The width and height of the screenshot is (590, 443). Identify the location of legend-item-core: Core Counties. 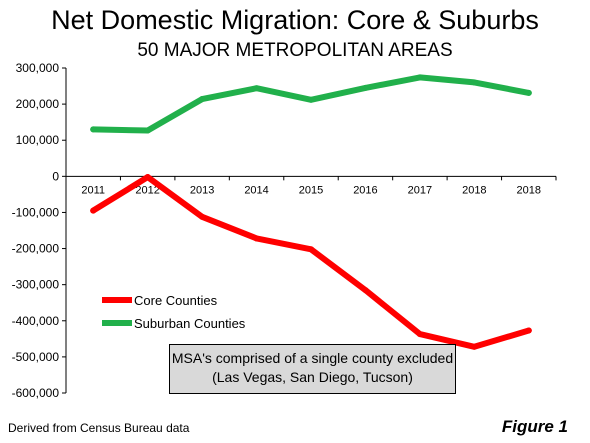
(159, 300).